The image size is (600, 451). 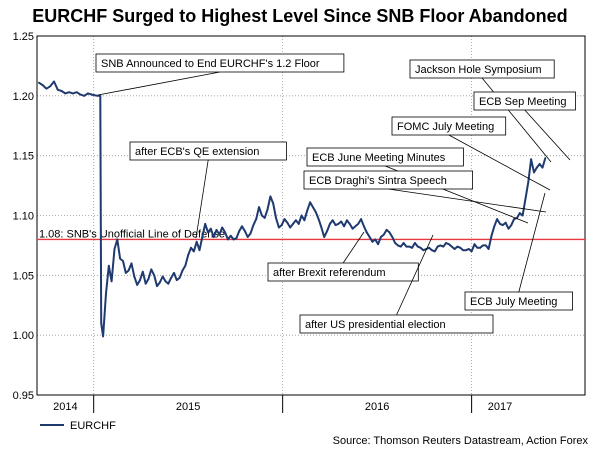 I want to click on annotation-label: SNB Announced to End EURCHF's 1.2 Floor, so click(x=210, y=64).